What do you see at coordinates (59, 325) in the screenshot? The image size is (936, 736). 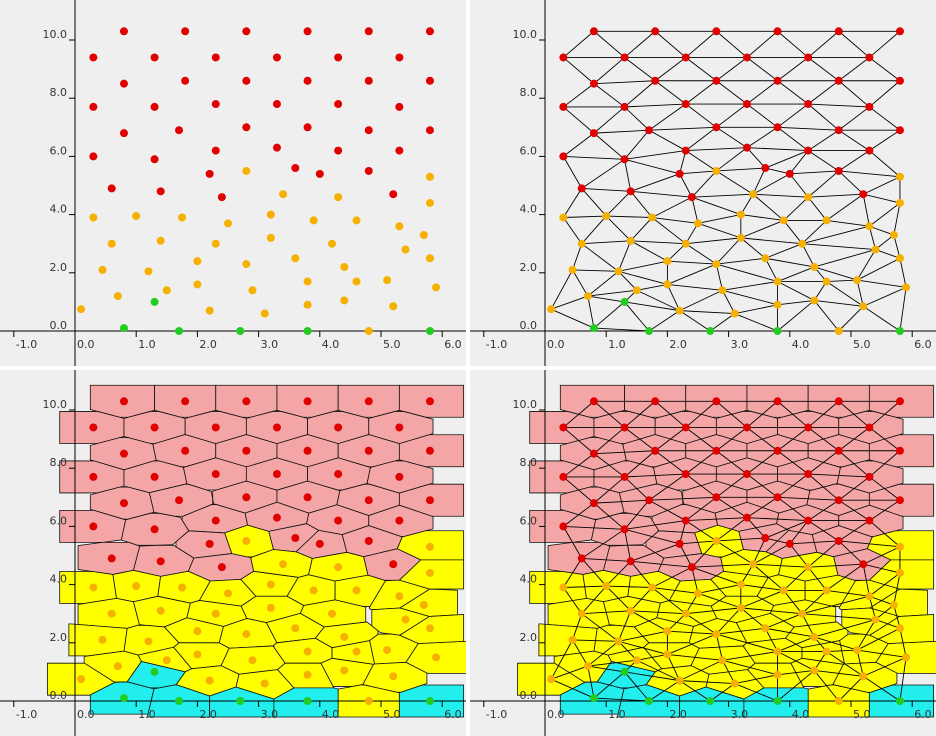 I see `y-tick-label: 0.0` at bounding box center [59, 325].